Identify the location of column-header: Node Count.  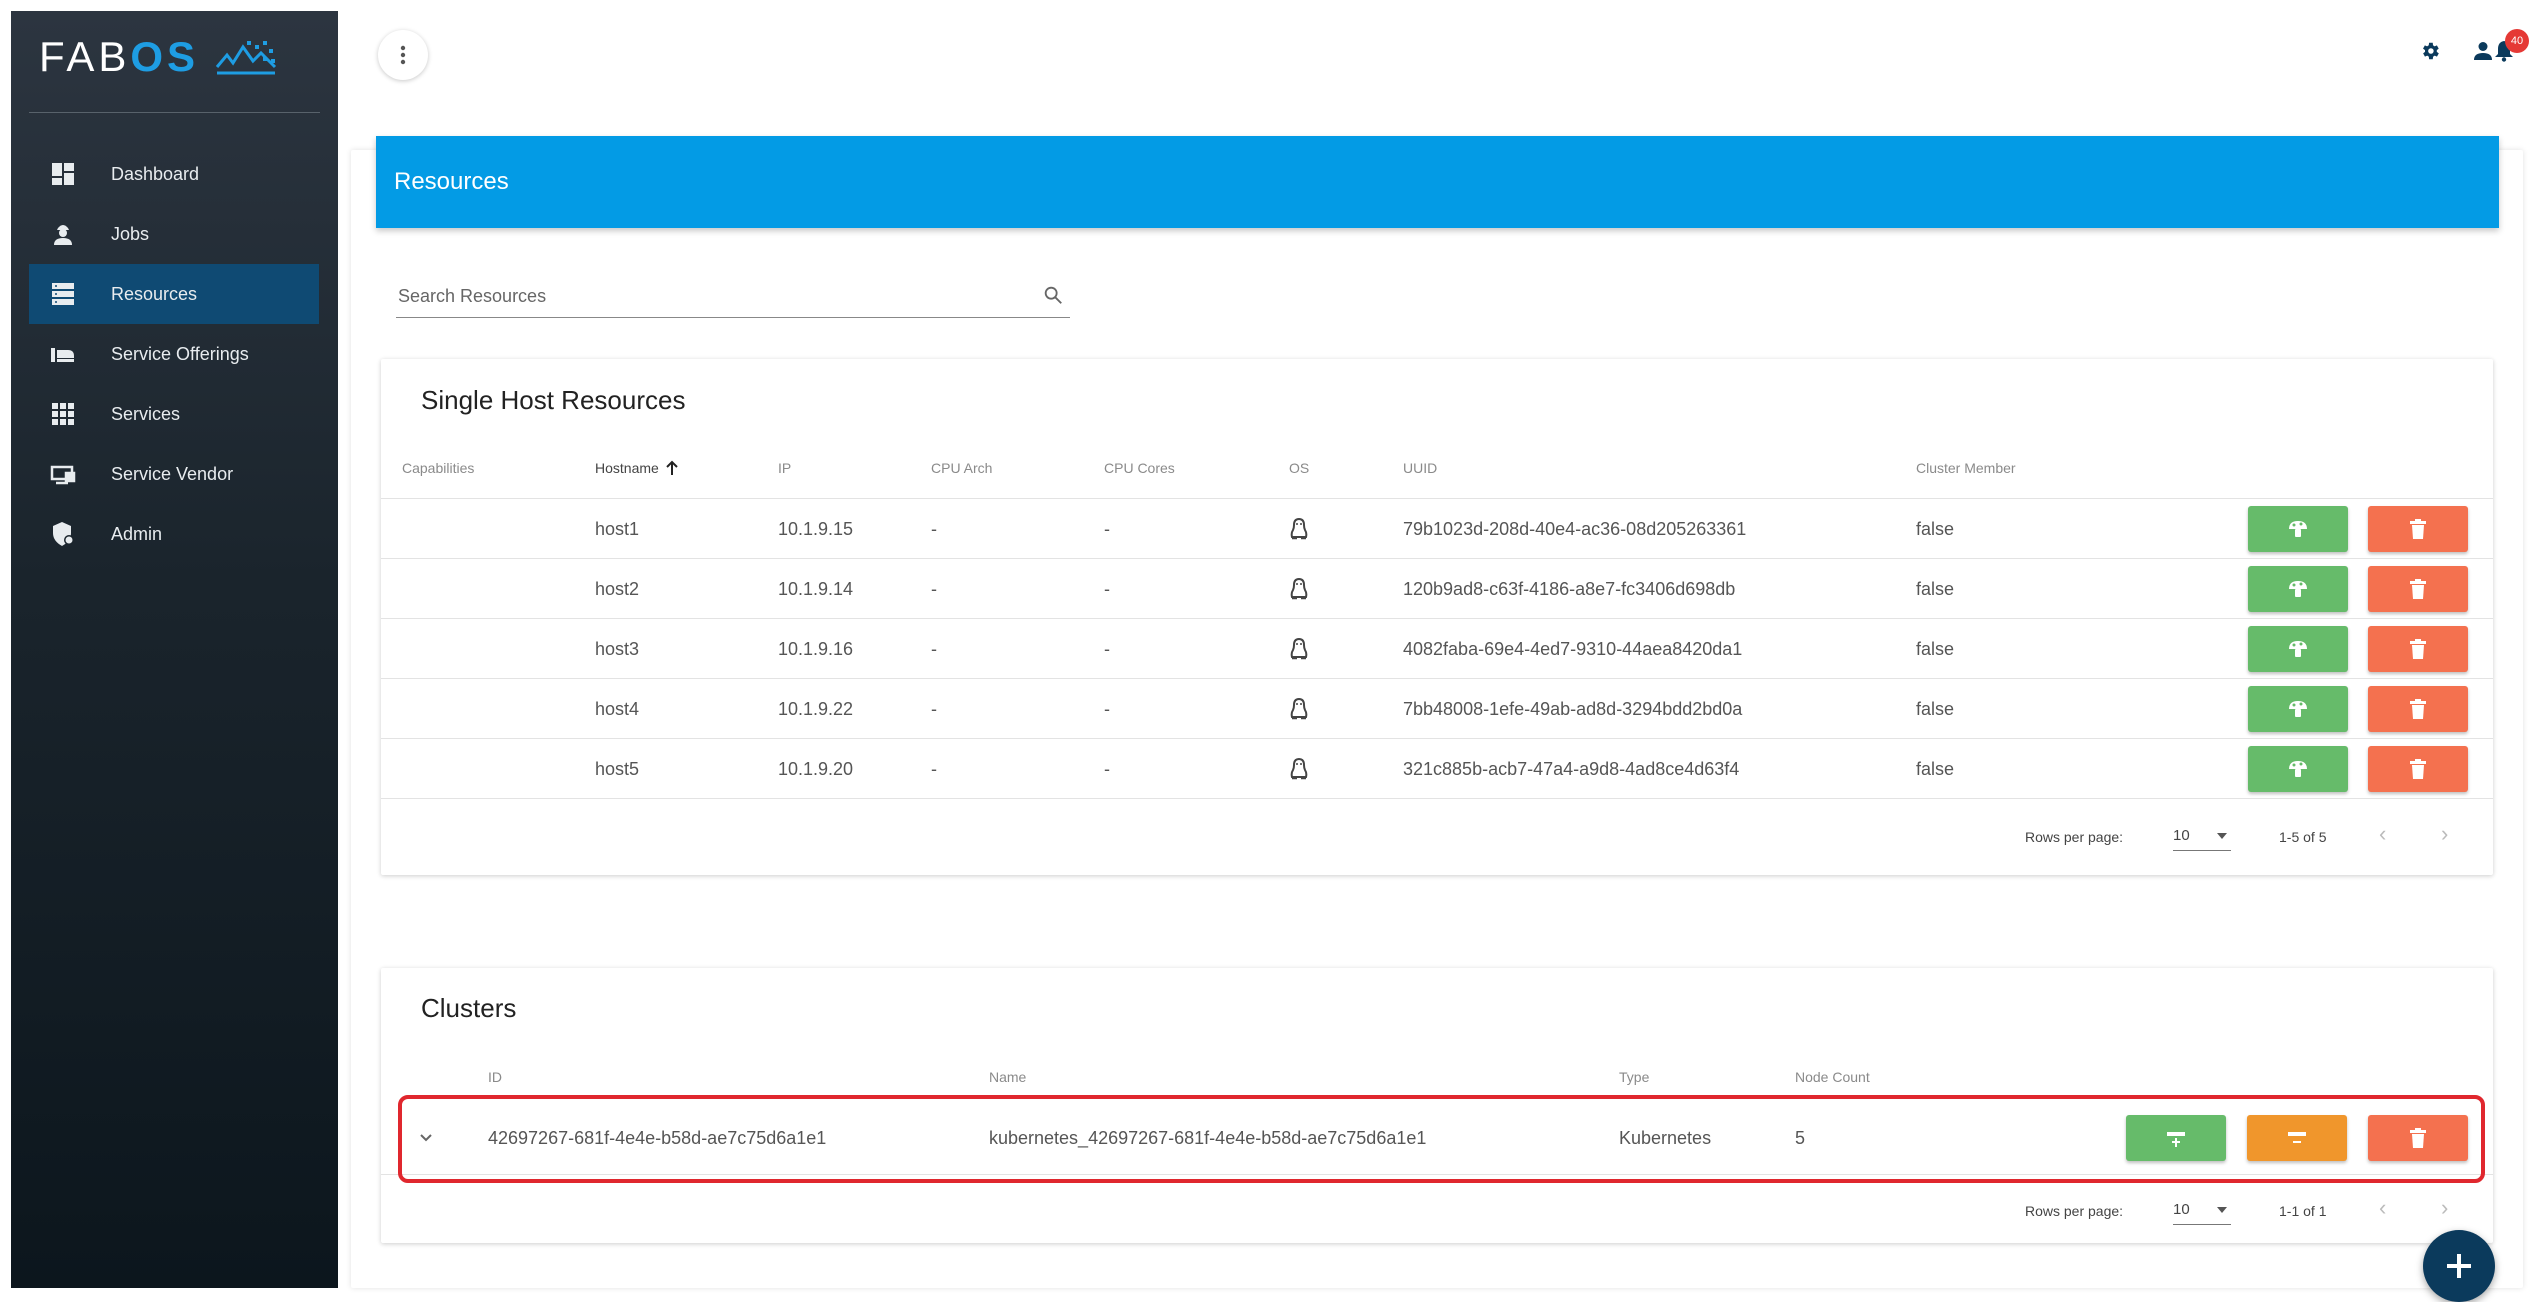
(1832, 1077).